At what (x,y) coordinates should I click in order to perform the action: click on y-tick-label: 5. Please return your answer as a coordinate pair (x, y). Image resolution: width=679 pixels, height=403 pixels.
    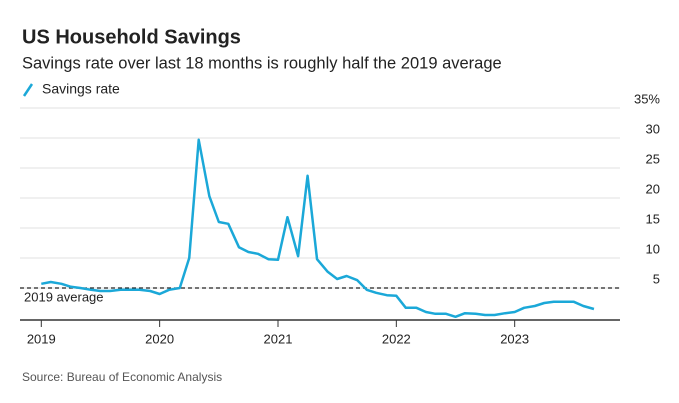
    Looking at the image, I should click on (656, 278).